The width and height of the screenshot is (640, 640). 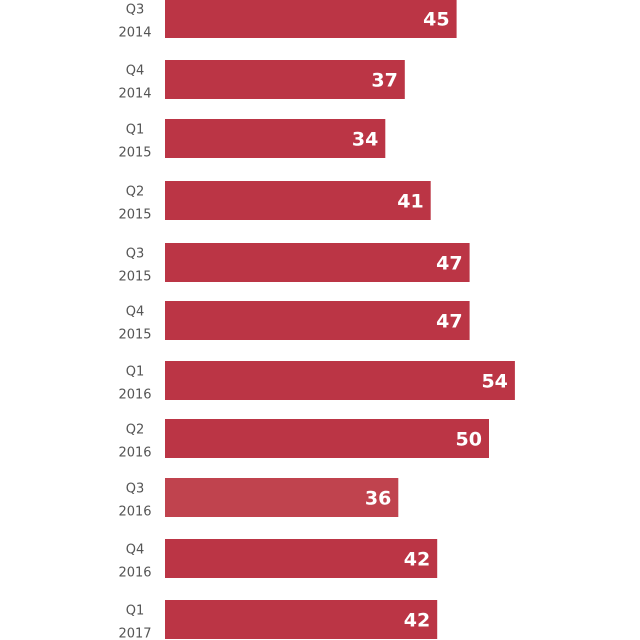 What do you see at coordinates (436, 20) in the screenshot?
I see `value-label: 45` at bounding box center [436, 20].